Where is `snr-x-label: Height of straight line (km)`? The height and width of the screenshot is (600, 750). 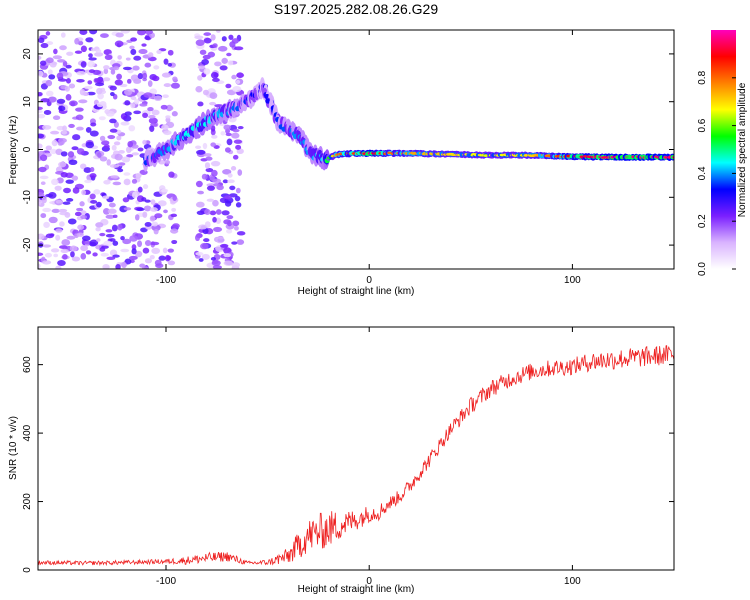 snr-x-label: Height of straight line (km) is located at coordinates (356, 589).